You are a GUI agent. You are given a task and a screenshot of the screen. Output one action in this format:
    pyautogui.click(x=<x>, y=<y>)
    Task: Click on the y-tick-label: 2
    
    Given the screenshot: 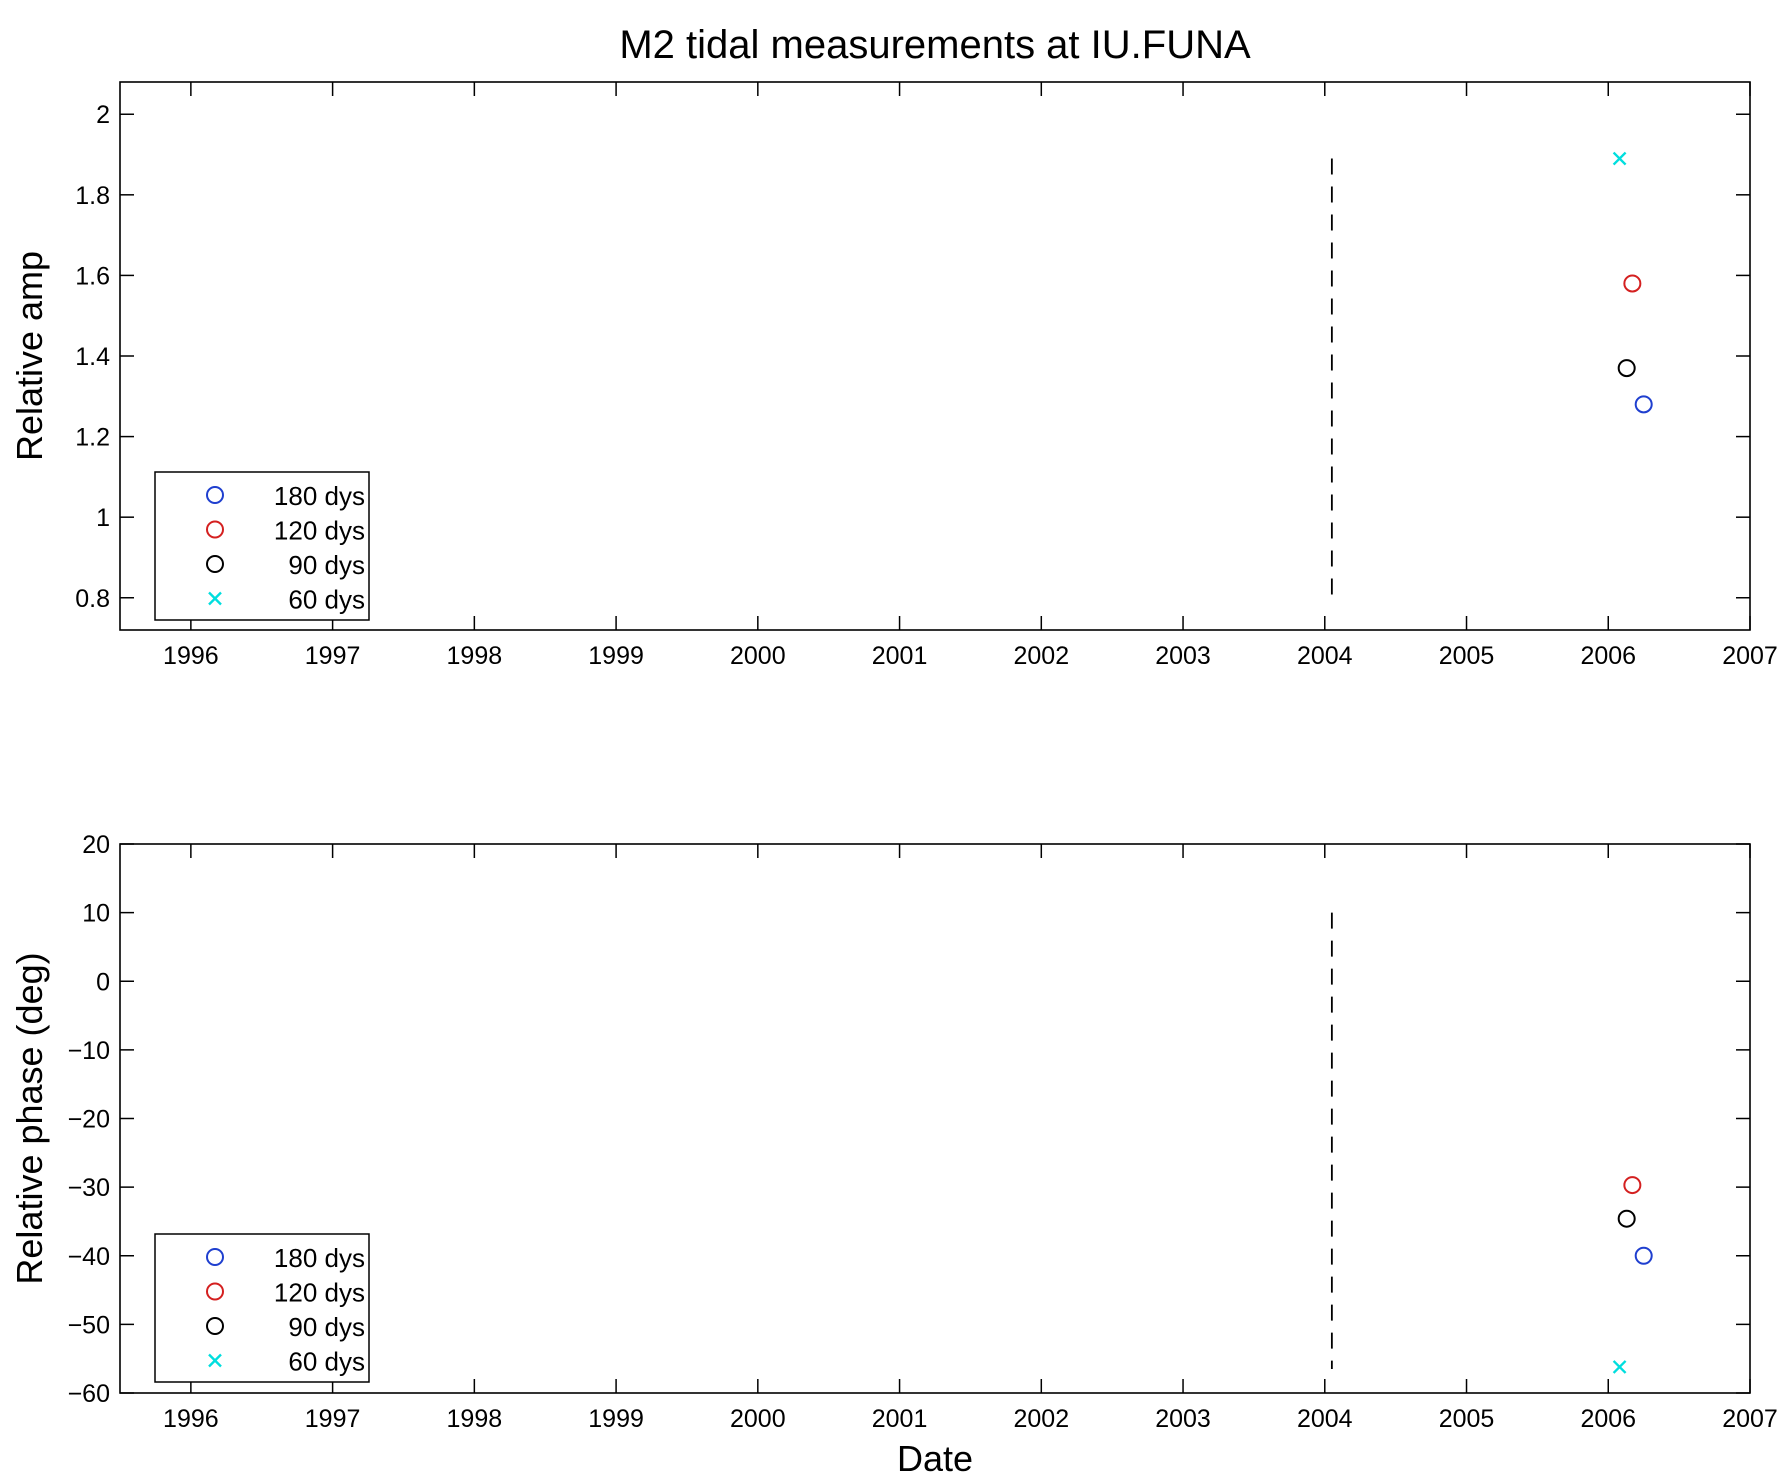 What is the action you would take?
    pyautogui.click(x=103, y=115)
    